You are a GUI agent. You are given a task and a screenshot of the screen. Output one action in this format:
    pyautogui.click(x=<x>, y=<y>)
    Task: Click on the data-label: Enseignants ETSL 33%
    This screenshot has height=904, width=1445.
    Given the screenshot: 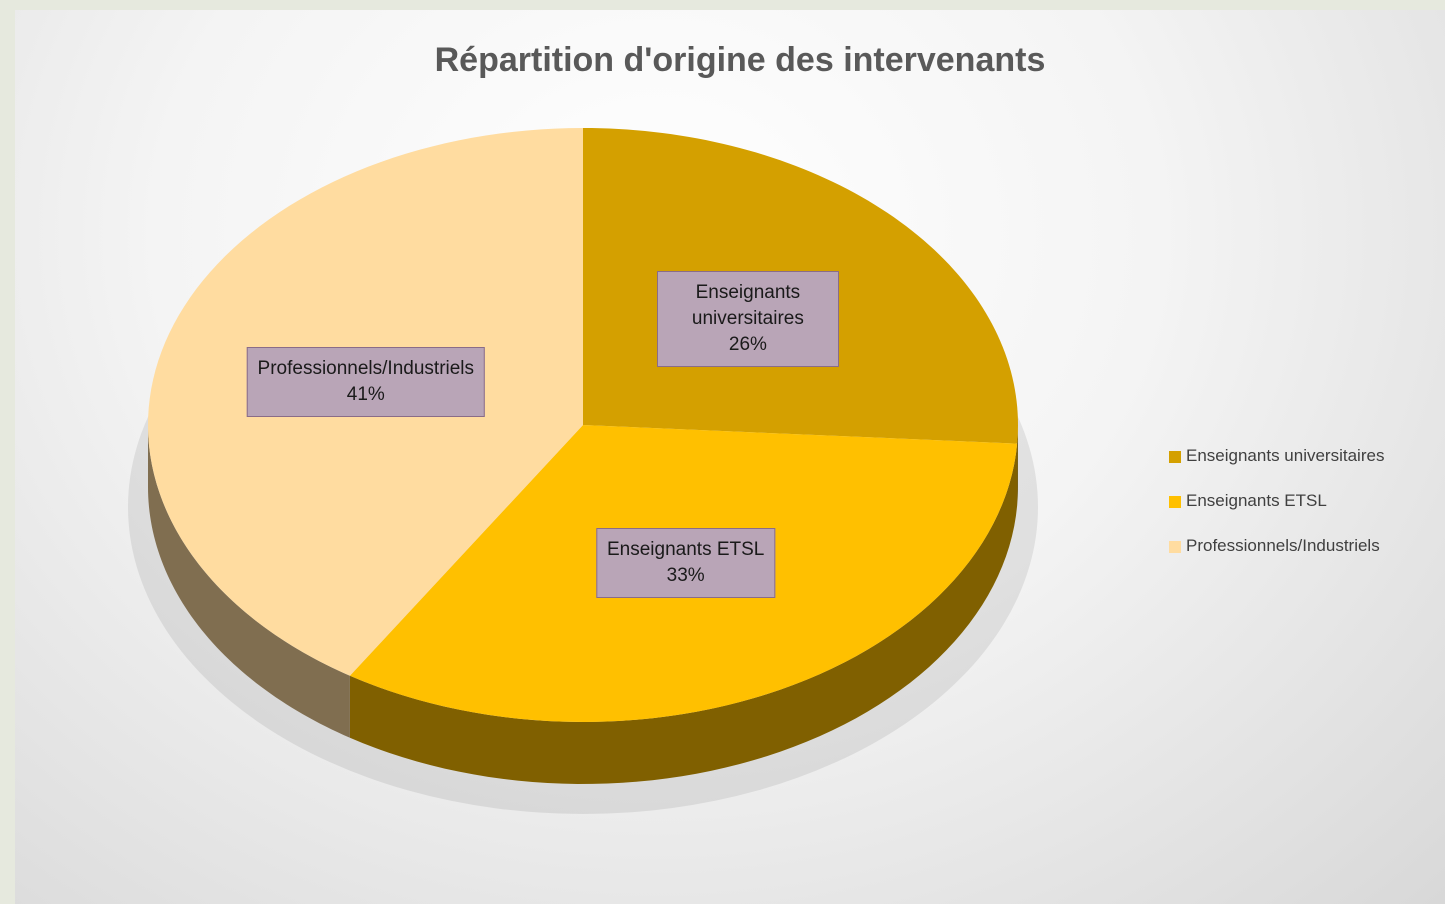 What is the action you would take?
    pyautogui.click(x=686, y=562)
    